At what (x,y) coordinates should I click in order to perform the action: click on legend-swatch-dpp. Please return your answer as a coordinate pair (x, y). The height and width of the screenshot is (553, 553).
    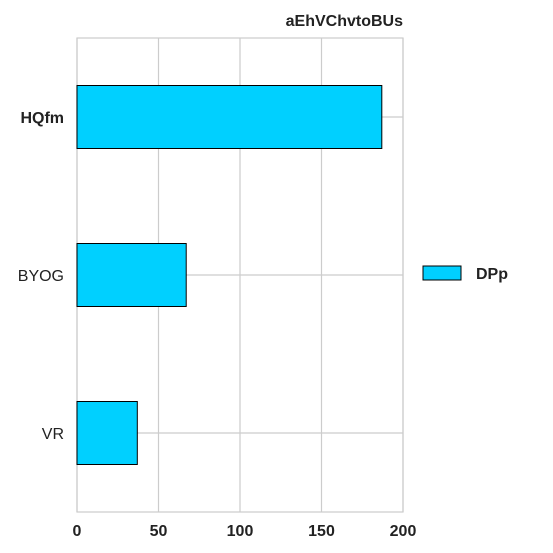
    Looking at the image, I should click on (442, 273).